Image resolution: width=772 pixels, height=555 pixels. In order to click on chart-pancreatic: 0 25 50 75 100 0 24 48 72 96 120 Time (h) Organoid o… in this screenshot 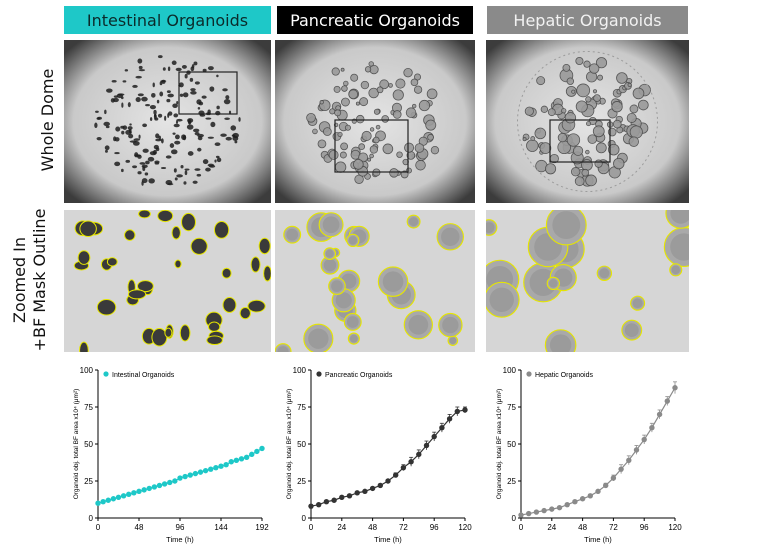, I will do `click(377, 455)`.